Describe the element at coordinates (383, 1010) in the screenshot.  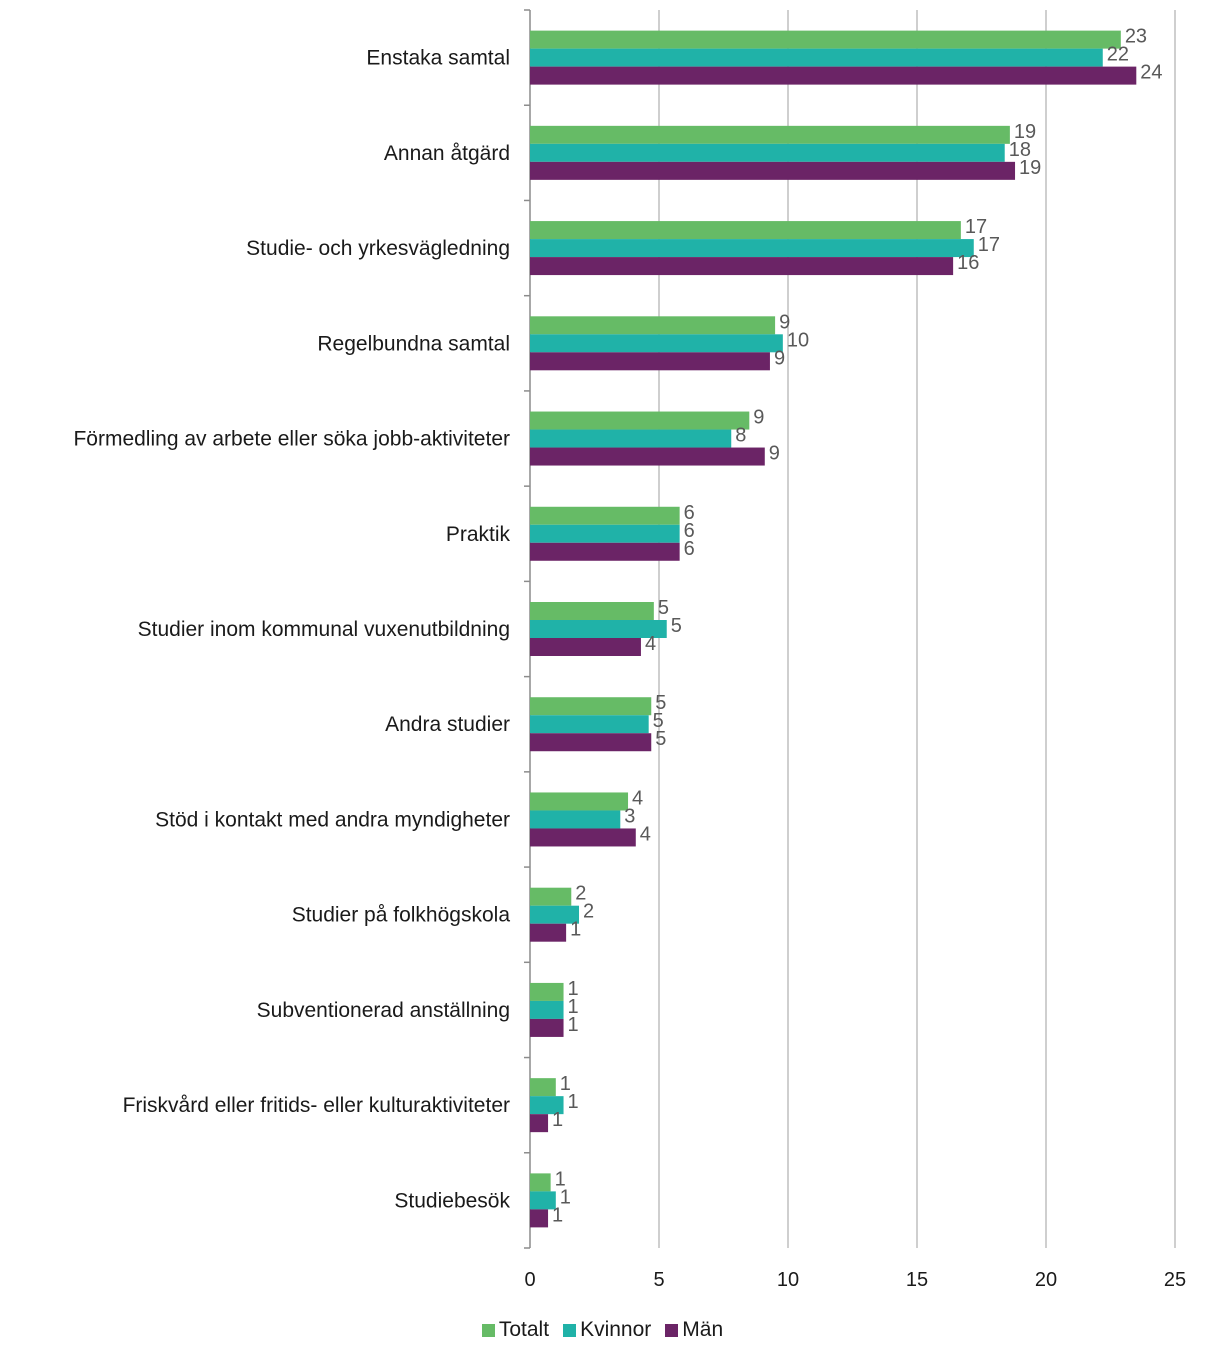
I see `category-label: Subventionerad anställning` at that location.